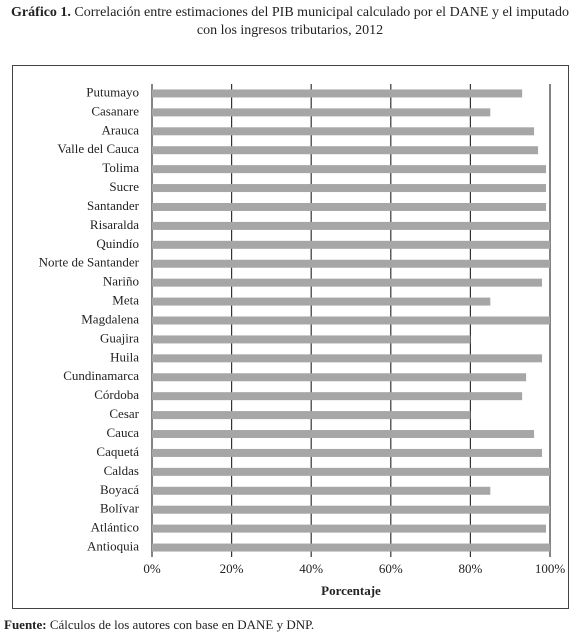 This screenshot has width=580, height=637. I want to click on x-tick-label: 60%, so click(391, 568).